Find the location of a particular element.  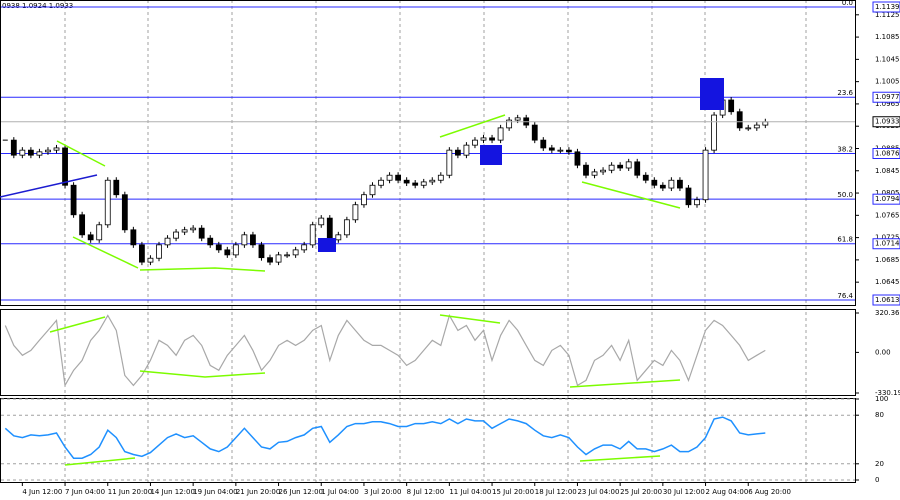

indicator-line is located at coordinates (385, 437).